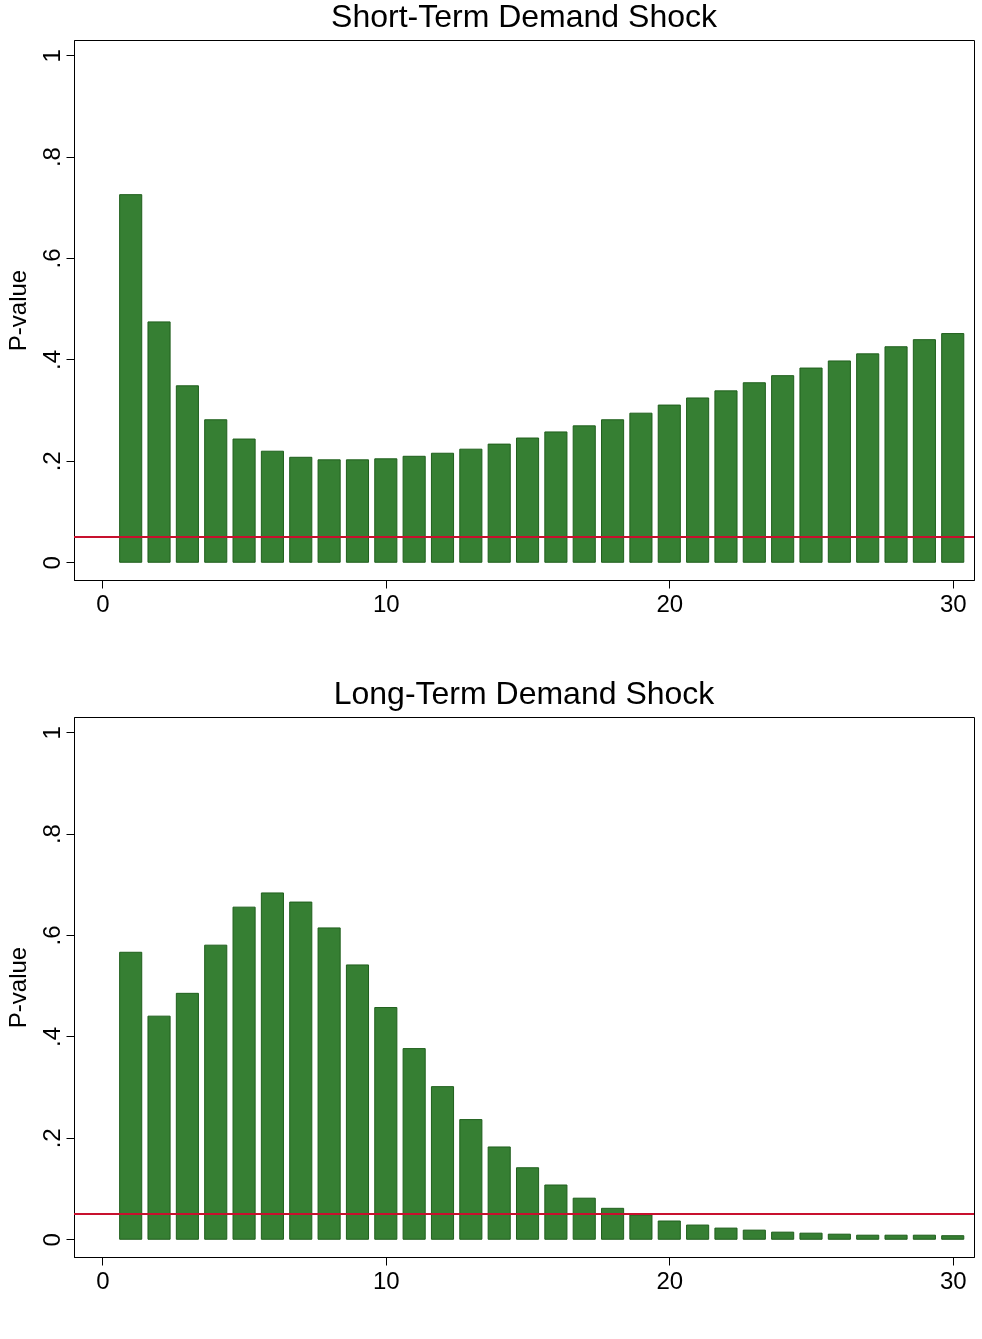  I want to click on chart-title: Long-Term Demand Shock, so click(524, 693).